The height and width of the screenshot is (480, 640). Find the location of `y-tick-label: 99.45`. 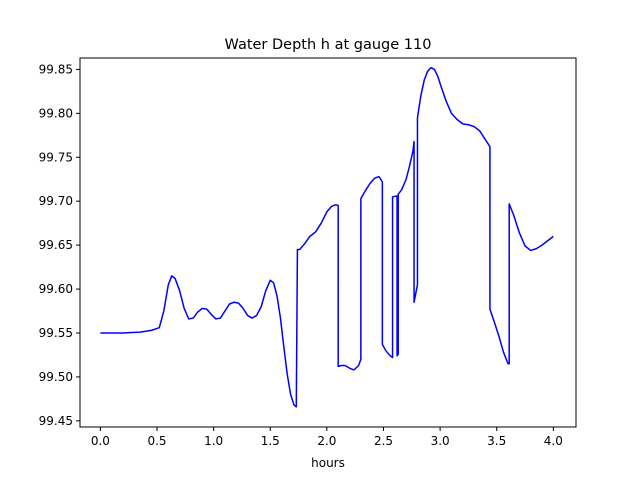

y-tick-label: 99.45 is located at coordinates (56, 421).